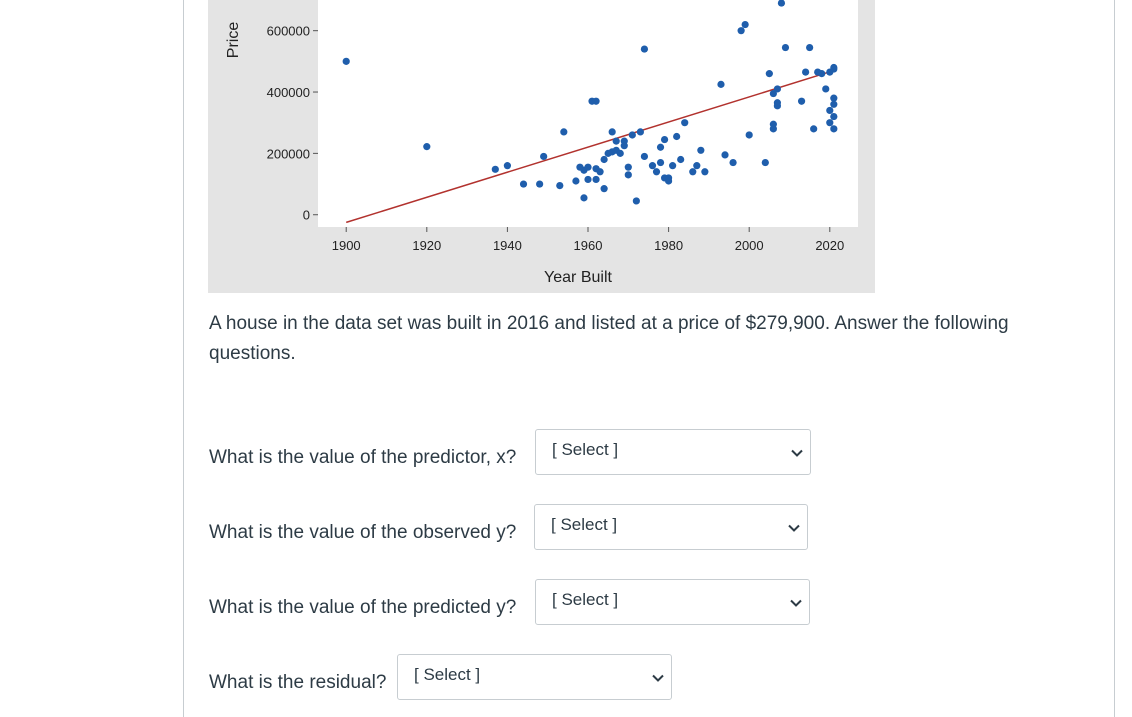 The height and width of the screenshot is (717, 1132). What do you see at coordinates (363, 532) in the screenshot?
I see `question-observed-label: What is the value of the observed y?` at bounding box center [363, 532].